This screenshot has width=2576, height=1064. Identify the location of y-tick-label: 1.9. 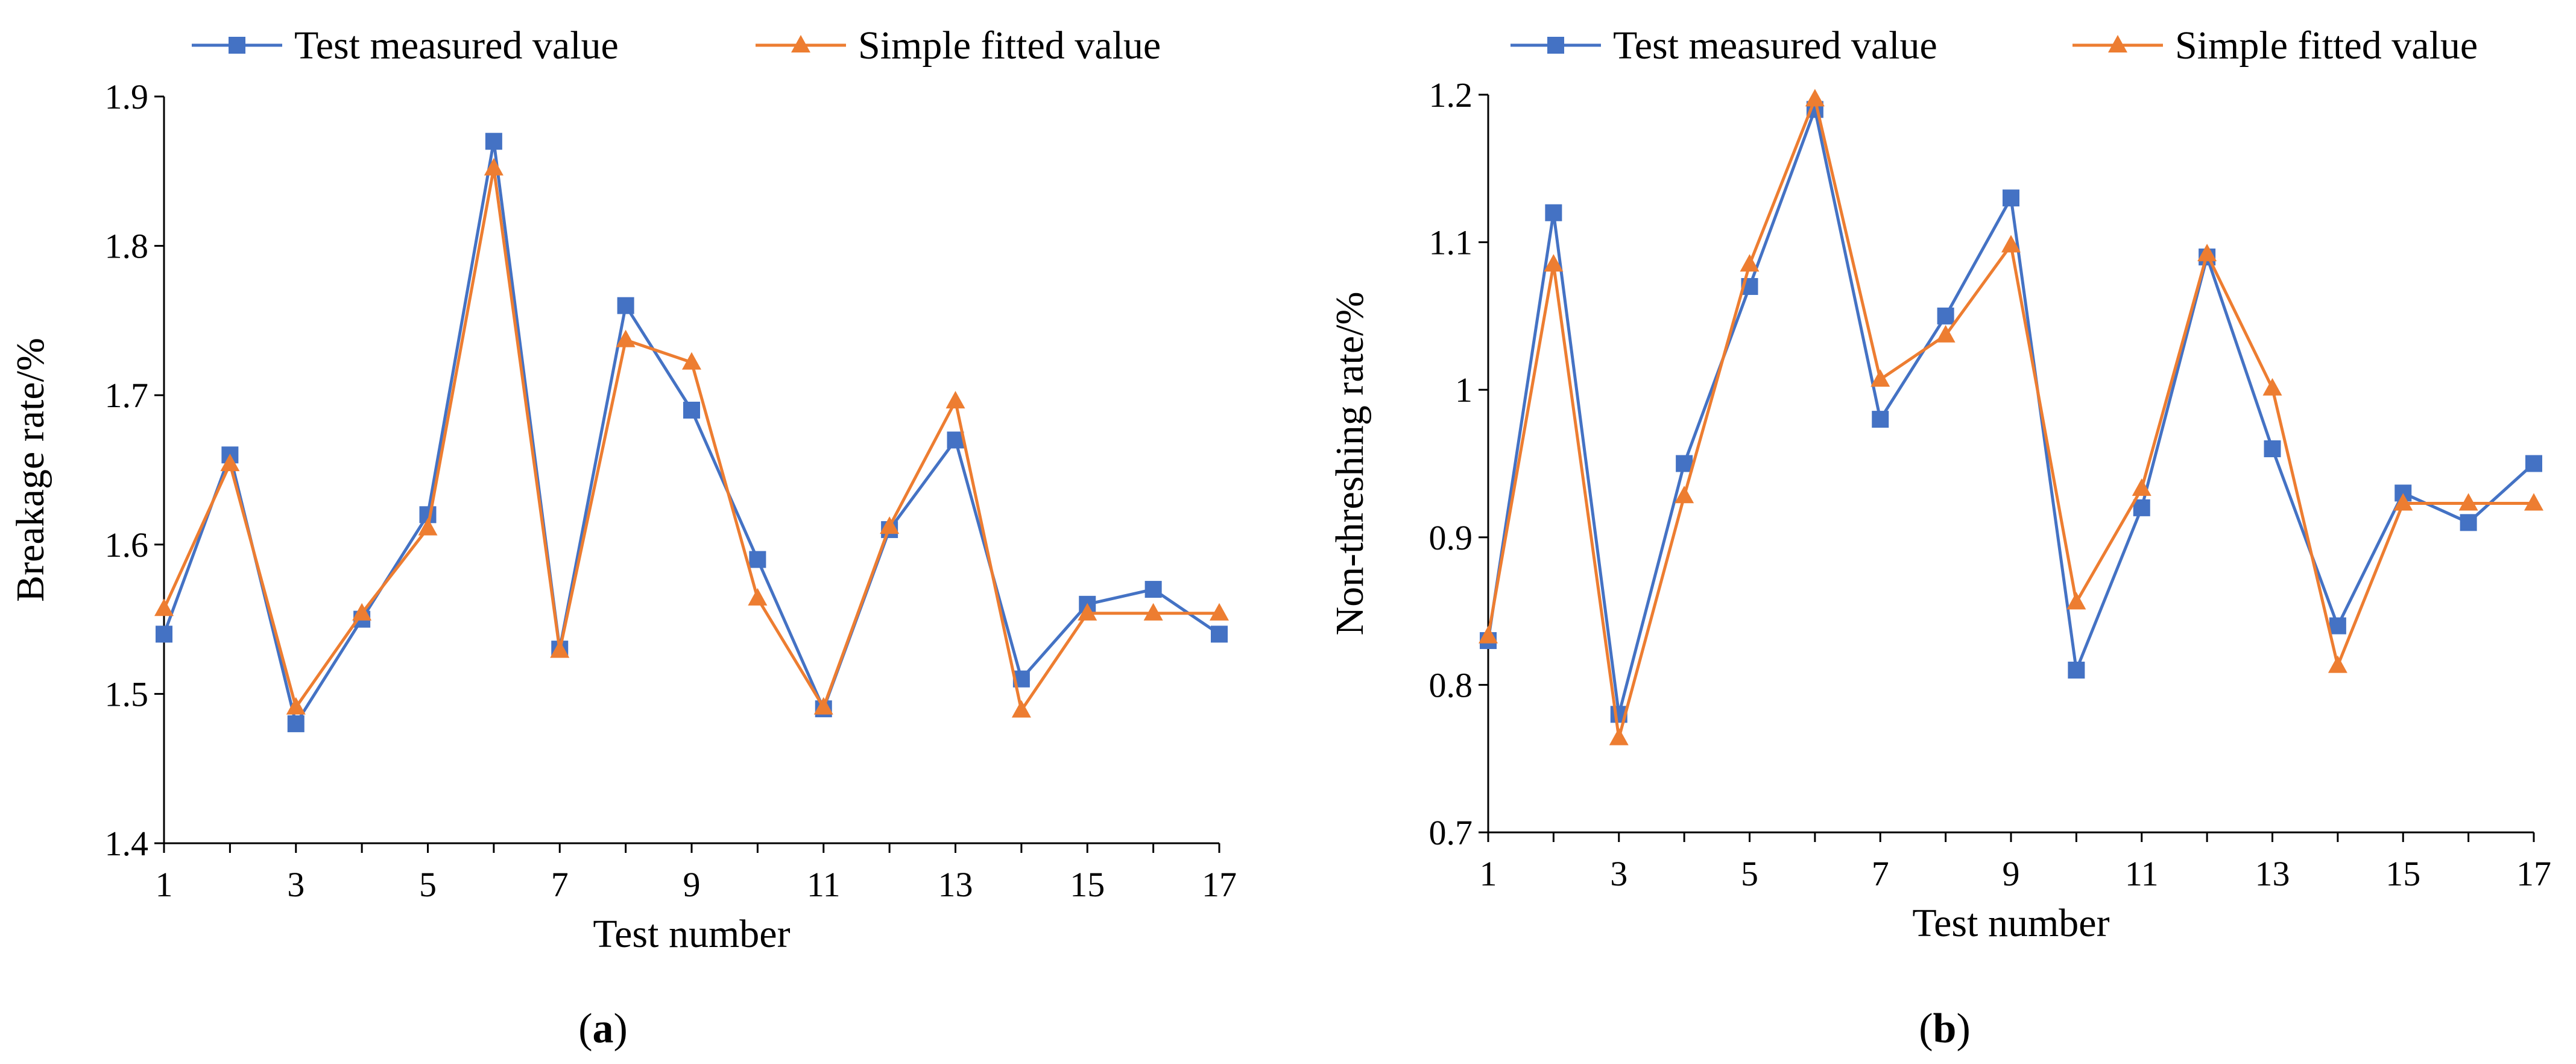
(127, 96).